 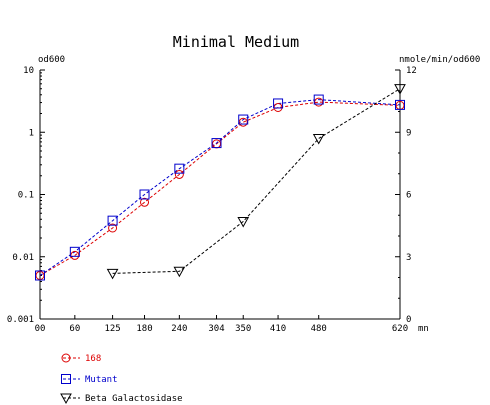 What do you see at coordinates (31, 133) in the screenshot?
I see `left-y-tick-label: 1` at bounding box center [31, 133].